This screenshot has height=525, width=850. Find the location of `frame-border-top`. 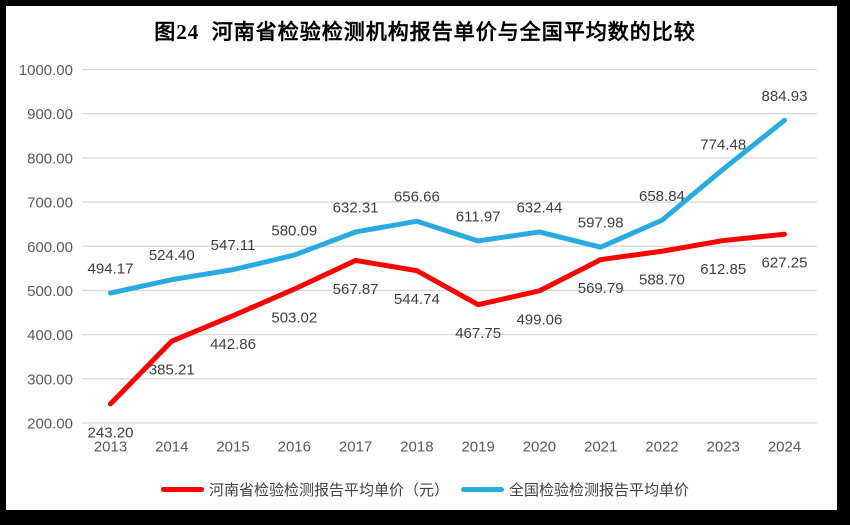

frame-border-top is located at coordinates (425, 3).